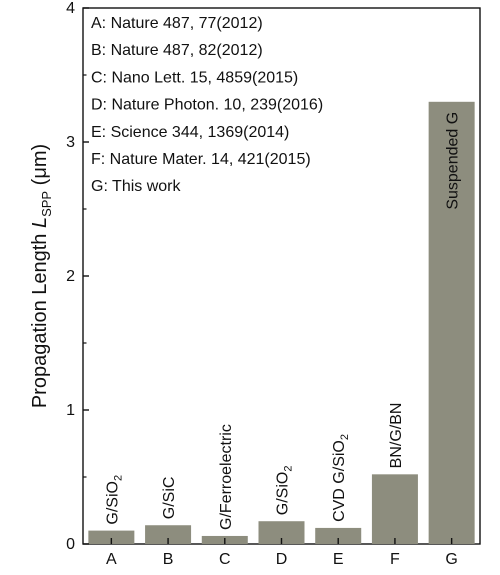  I want to click on bar-label-D: G/SiO2, so click(285, 491).